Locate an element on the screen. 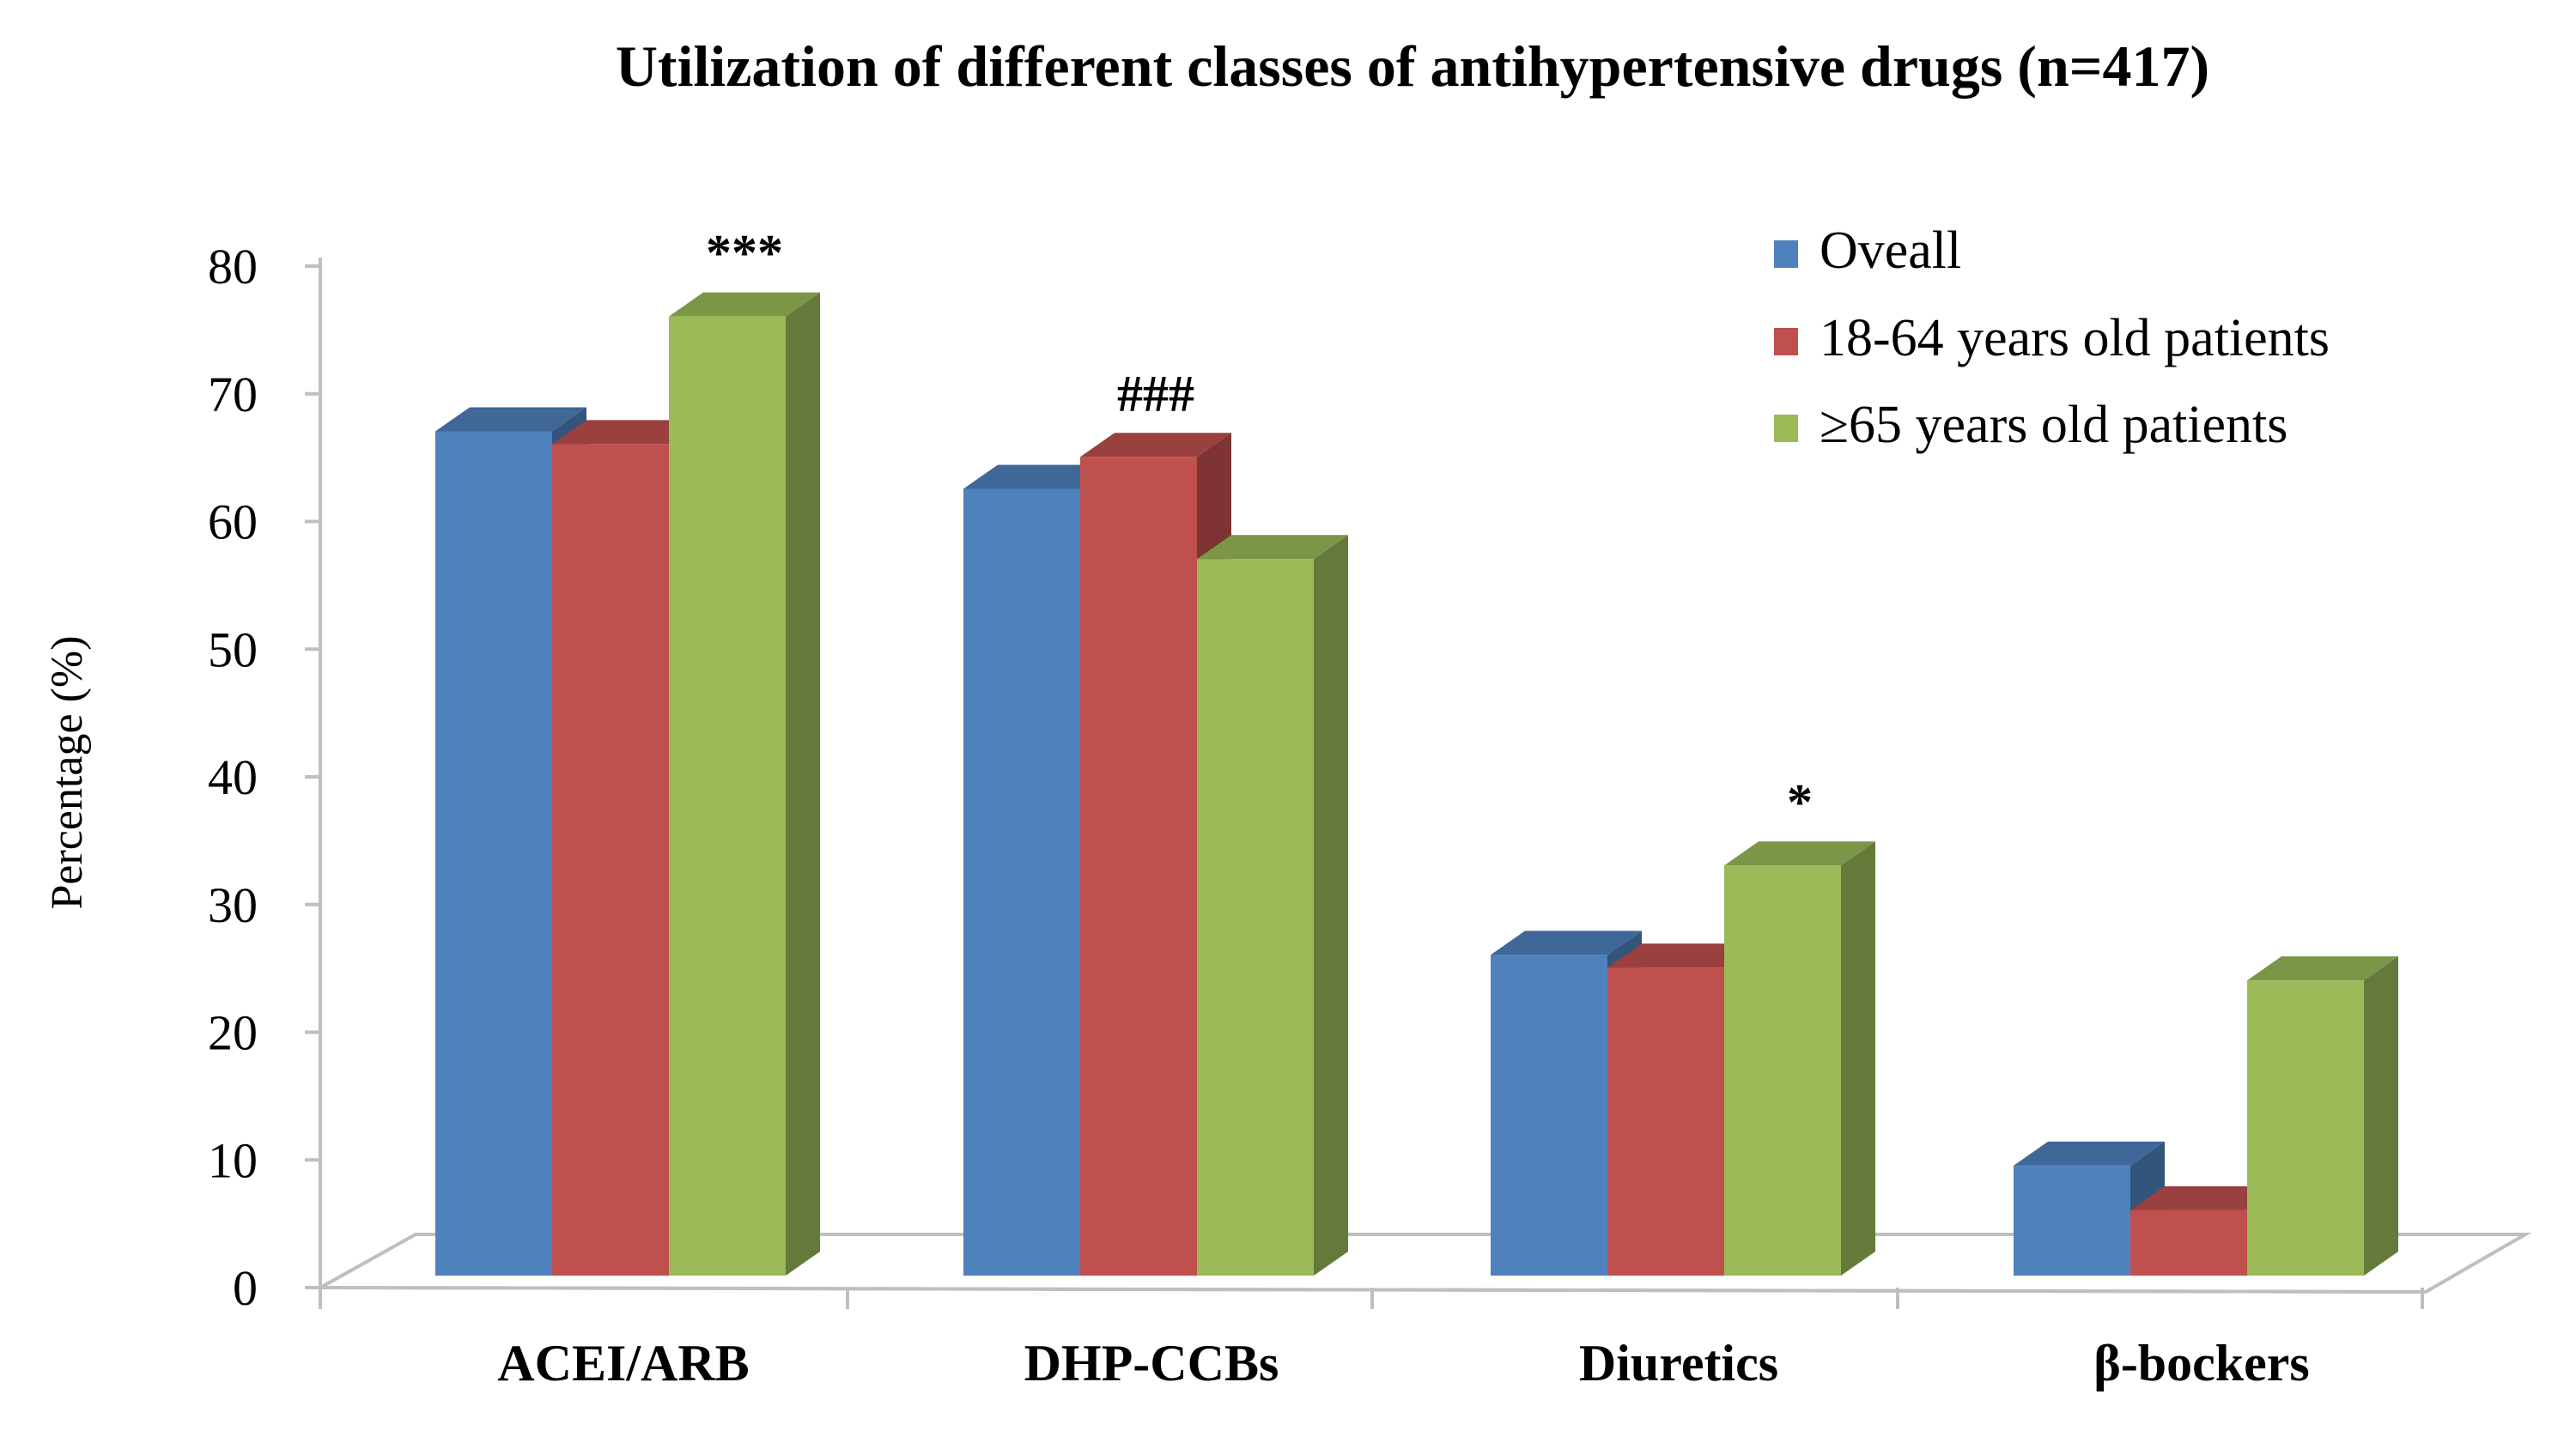 This screenshot has width=2576, height=1449. y-tick-label: 10 is located at coordinates (233, 1160).